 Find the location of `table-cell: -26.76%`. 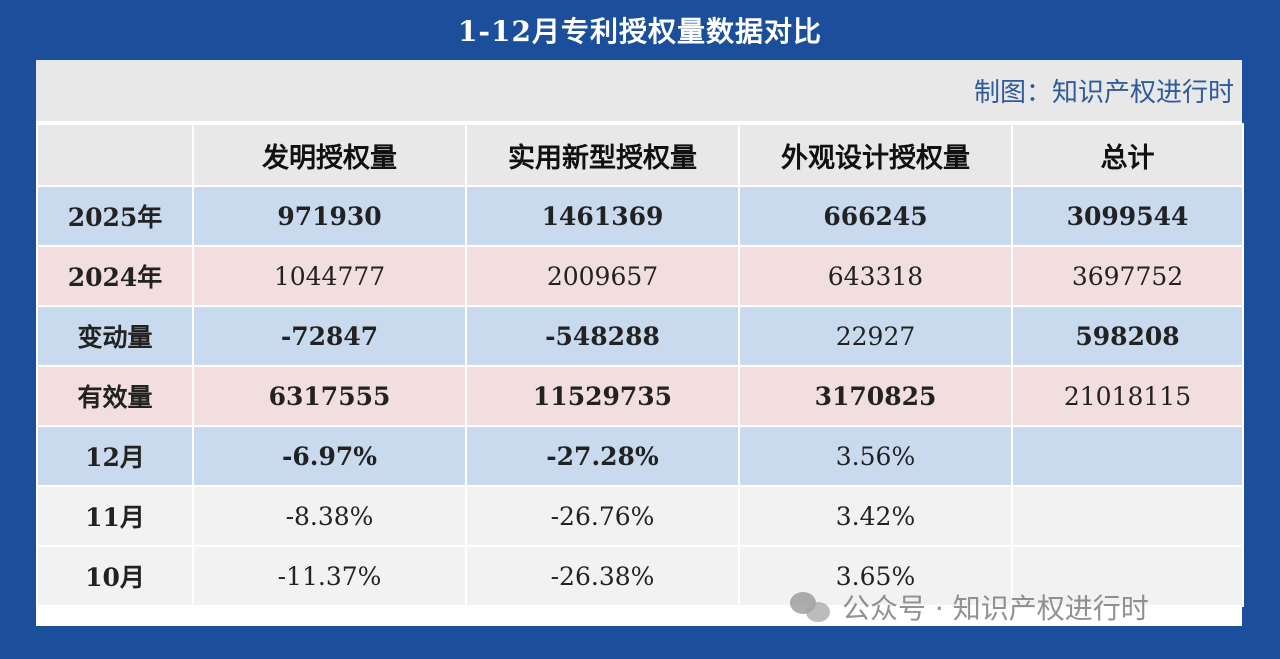

table-cell: -26.76% is located at coordinates (602, 516).